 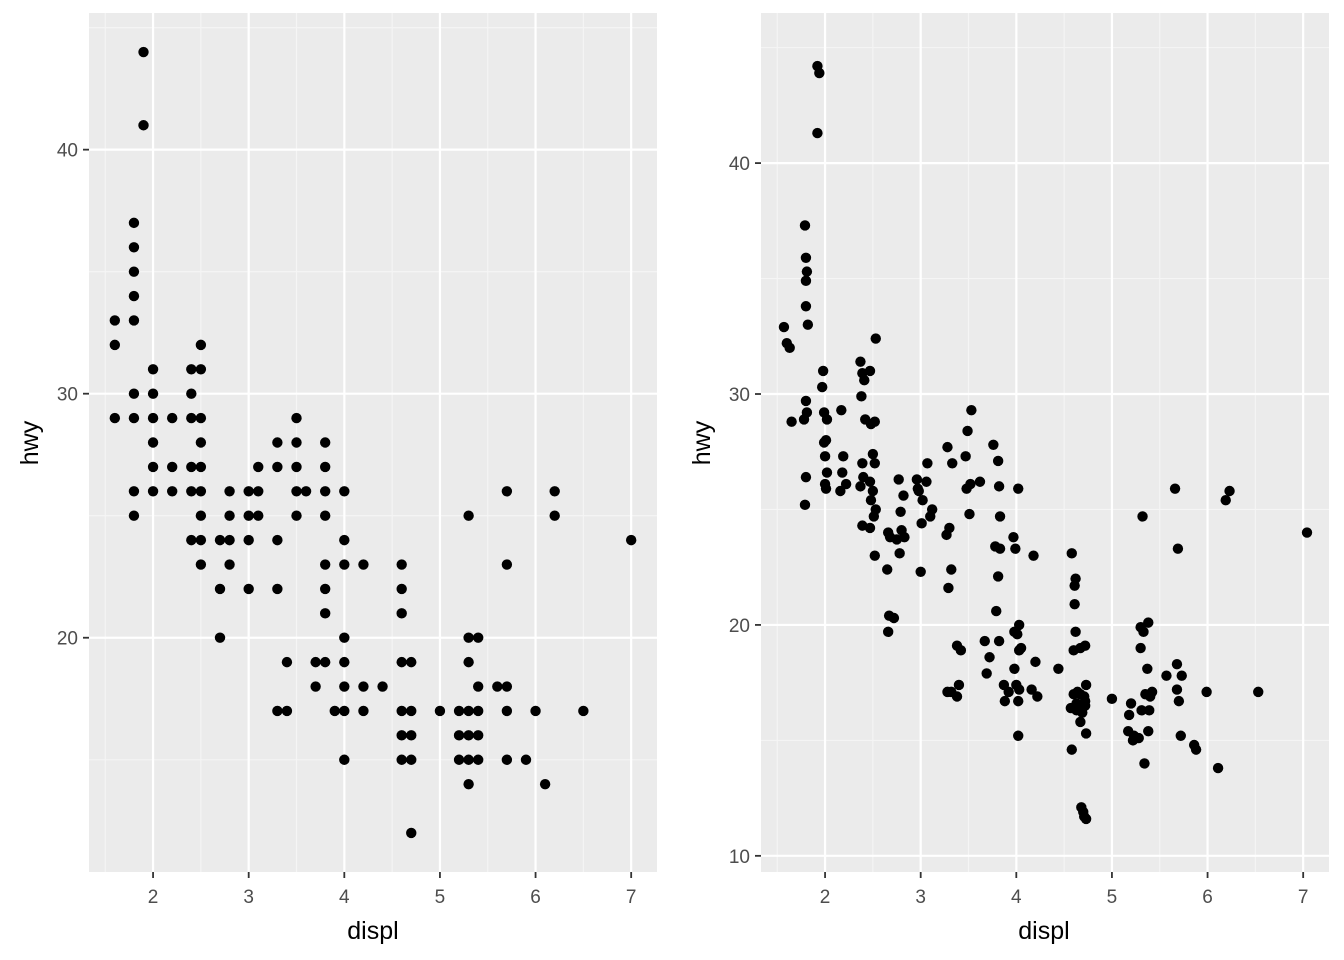 What do you see at coordinates (67, 639) in the screenshot?
I see `left-y-tick-label: 20` at bounding box center [67, 639].